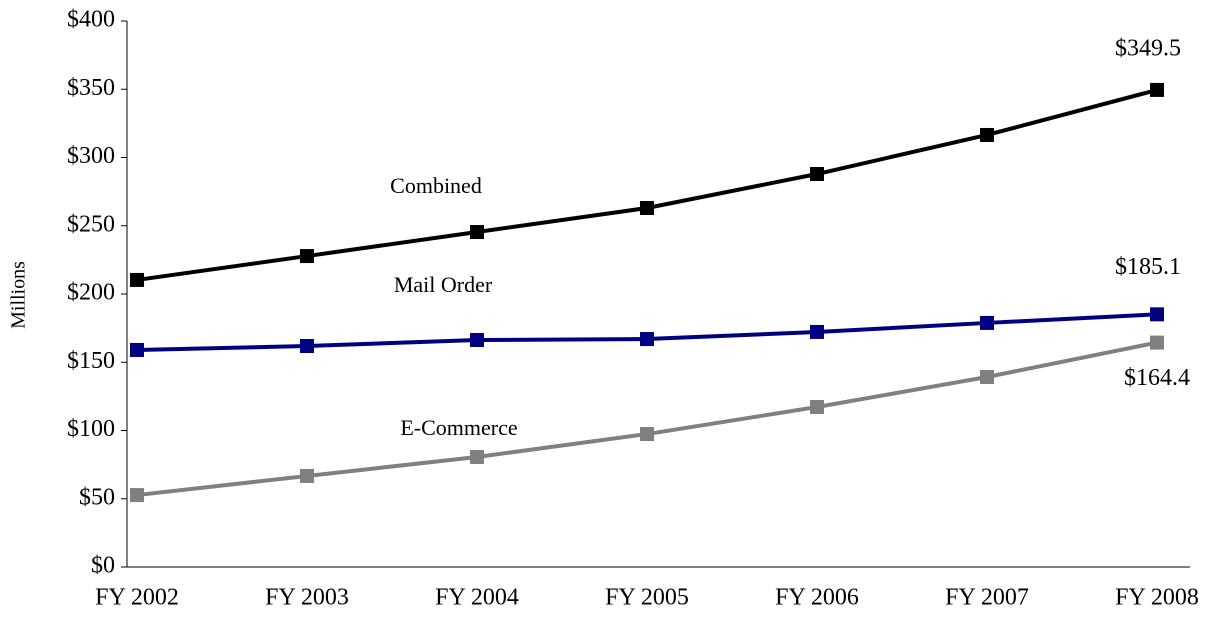 This screenshot has width=1224, height=631. I want to click on y-tick-label: $350, so click(91, 88).